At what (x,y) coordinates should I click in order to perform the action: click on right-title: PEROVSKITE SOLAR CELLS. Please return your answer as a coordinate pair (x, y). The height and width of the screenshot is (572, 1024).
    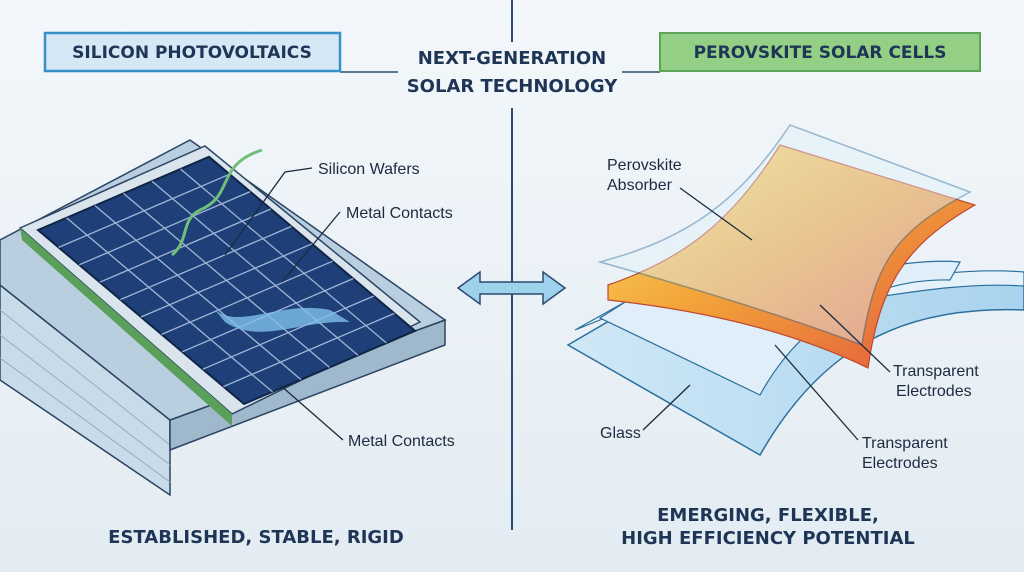
    Looking at the image, I should click on (820, 53).